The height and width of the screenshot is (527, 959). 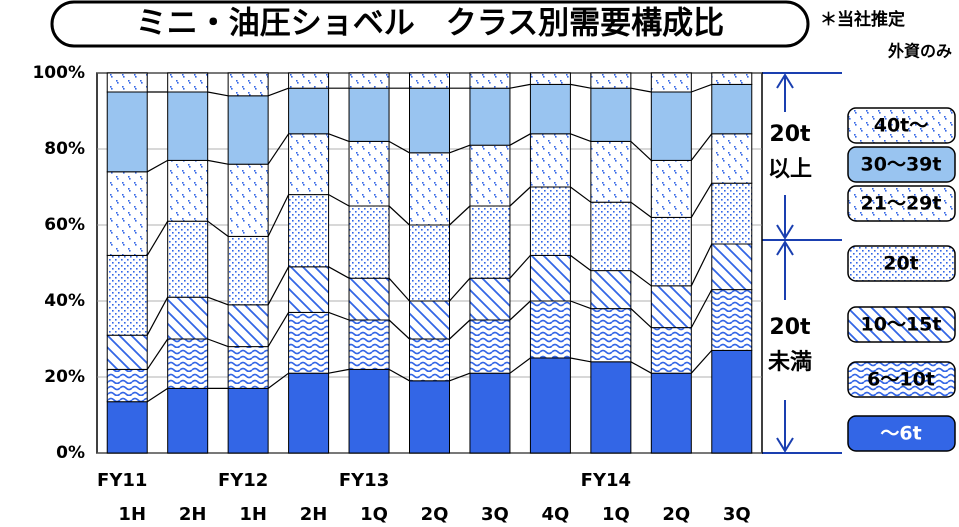 What do you see at coordinates (243, 480) in the screenshot?
I see `x-group-label: FY12` at bounding box center [243, 480].